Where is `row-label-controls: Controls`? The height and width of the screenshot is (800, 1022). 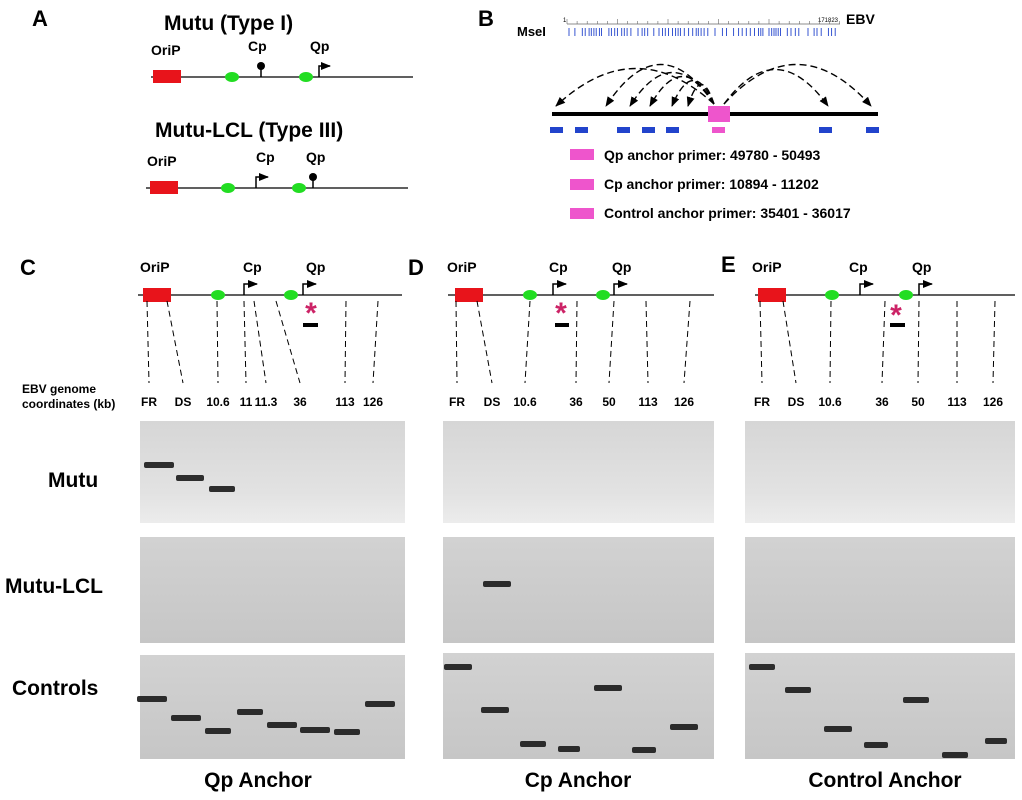 row-label-controls: Controls is located at coordinates (55, 688).